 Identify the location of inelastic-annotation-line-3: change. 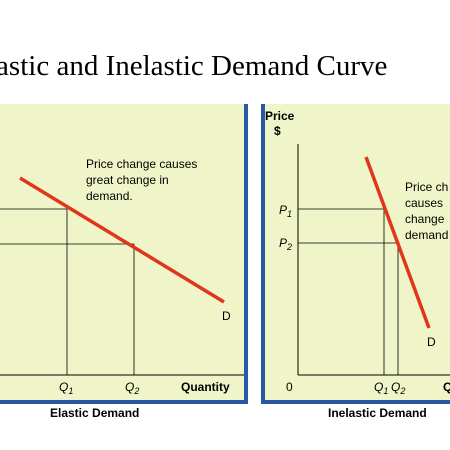
(425, 219).